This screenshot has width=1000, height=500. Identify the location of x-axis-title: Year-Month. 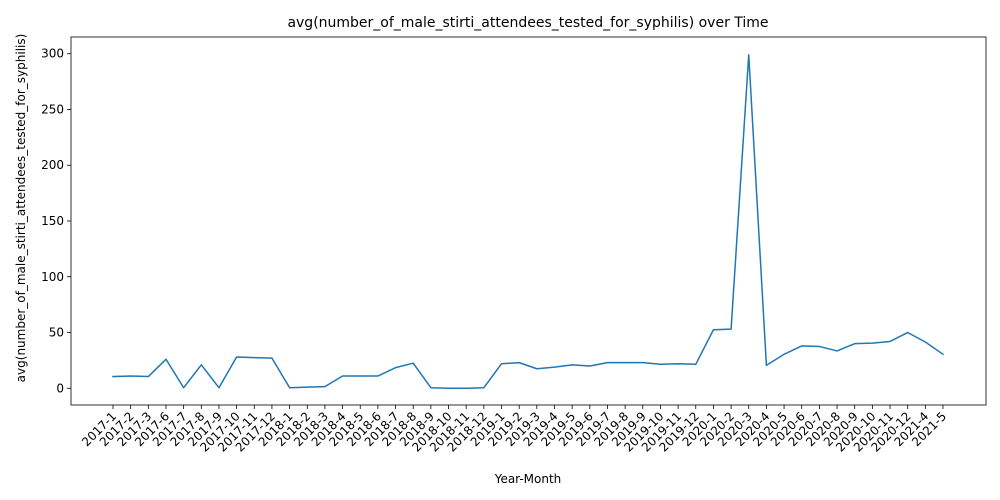
(528, 479).